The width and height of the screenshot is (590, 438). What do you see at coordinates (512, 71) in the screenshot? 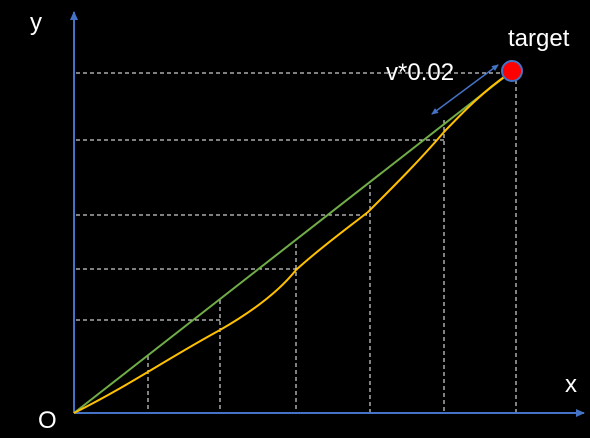
I see `target-point` at bounding box center [512, 71].